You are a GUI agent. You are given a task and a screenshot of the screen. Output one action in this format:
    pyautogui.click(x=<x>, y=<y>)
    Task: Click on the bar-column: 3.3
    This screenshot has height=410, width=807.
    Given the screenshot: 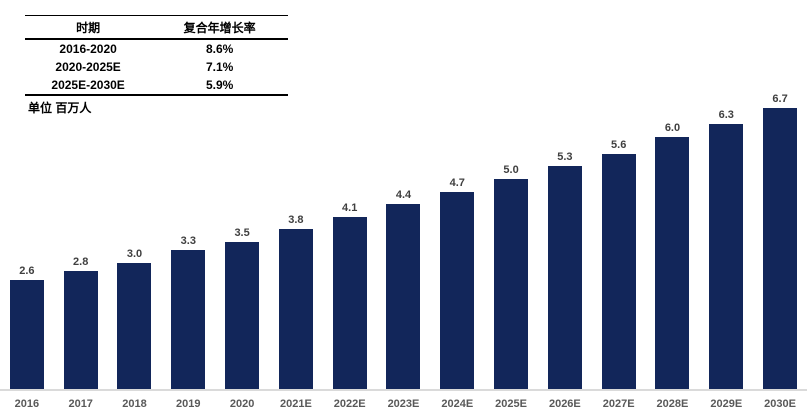 What is the action you would take?
    pyautogui.click(x=188, y=239)
    